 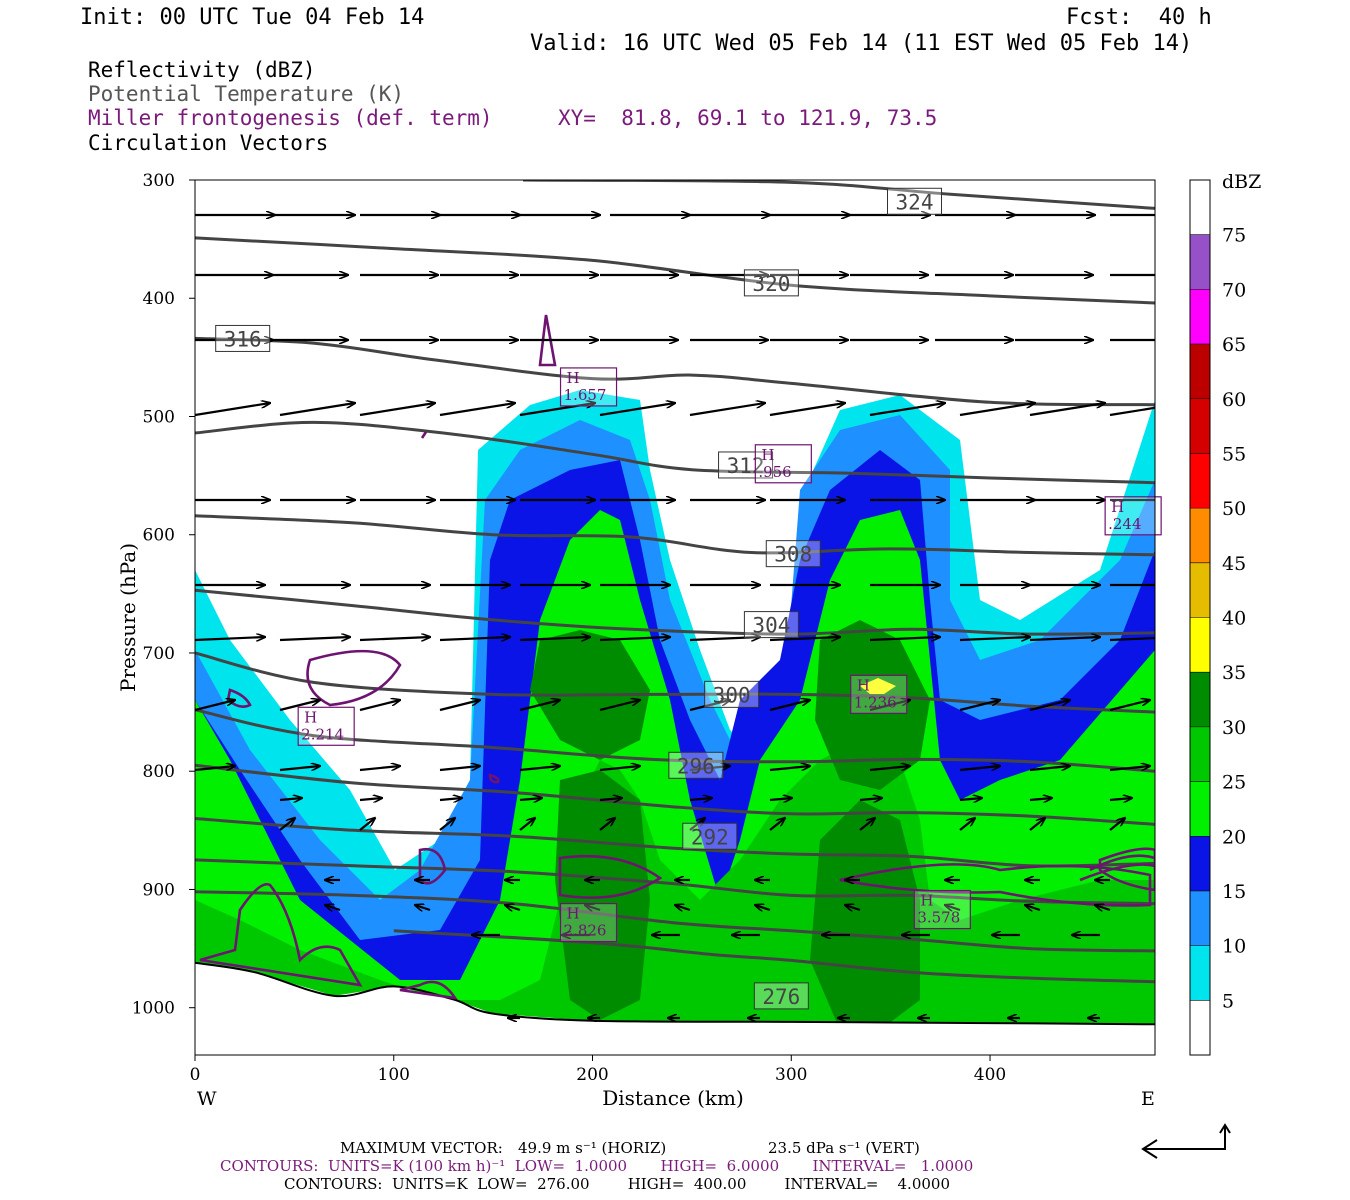 I want to click on frontogenesis-max-value: 1.657, so click(x=585, y=395).